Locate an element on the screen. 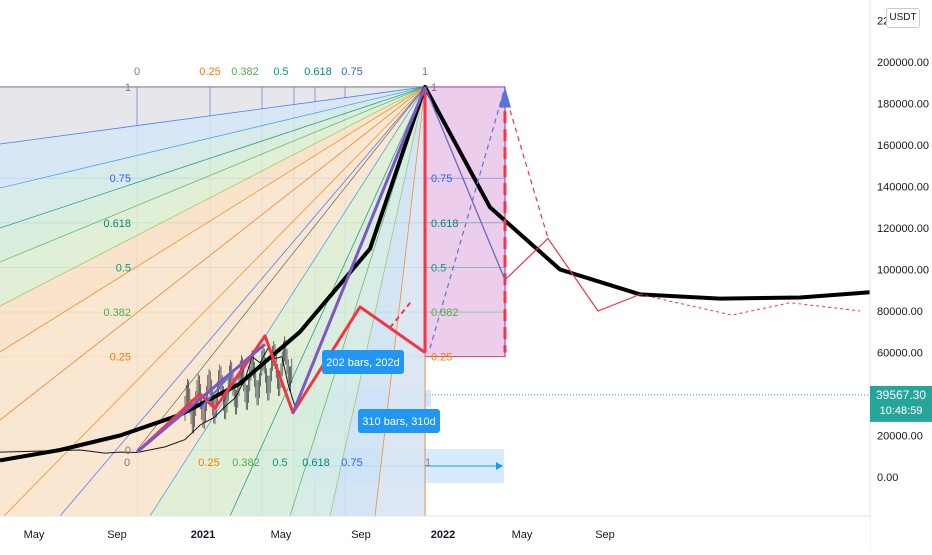  fib-label-top: 0.618 is located at coordinates (318, 72).